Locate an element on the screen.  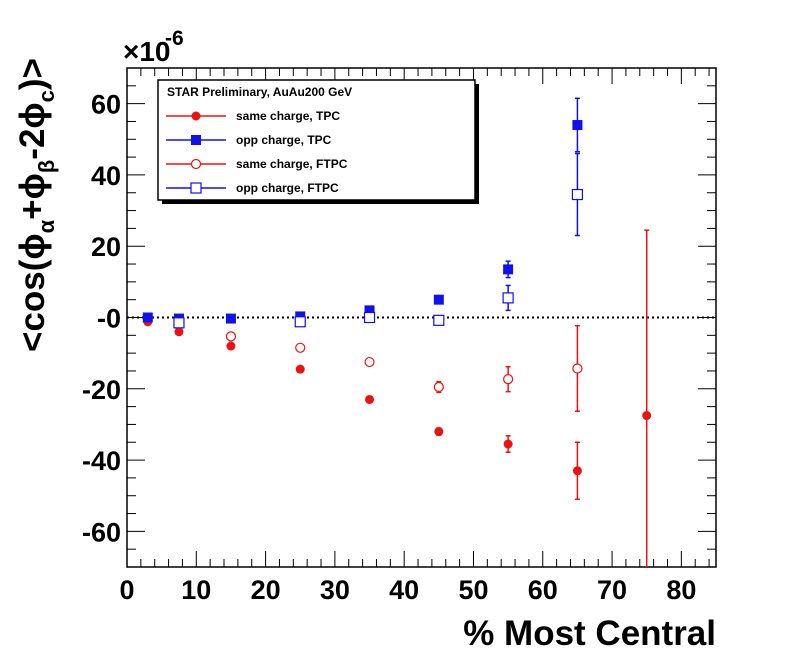
y-tick-label: -40 is located at coordinates (101, 461).